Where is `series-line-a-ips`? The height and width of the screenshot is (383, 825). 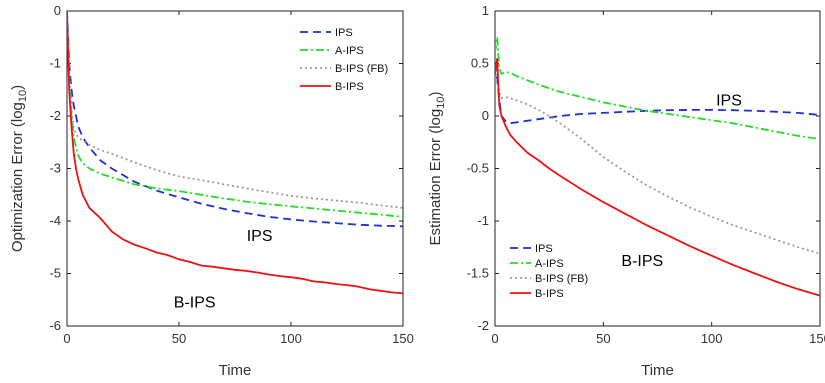 series-line-a-ips is located at coordinates (657, 88).